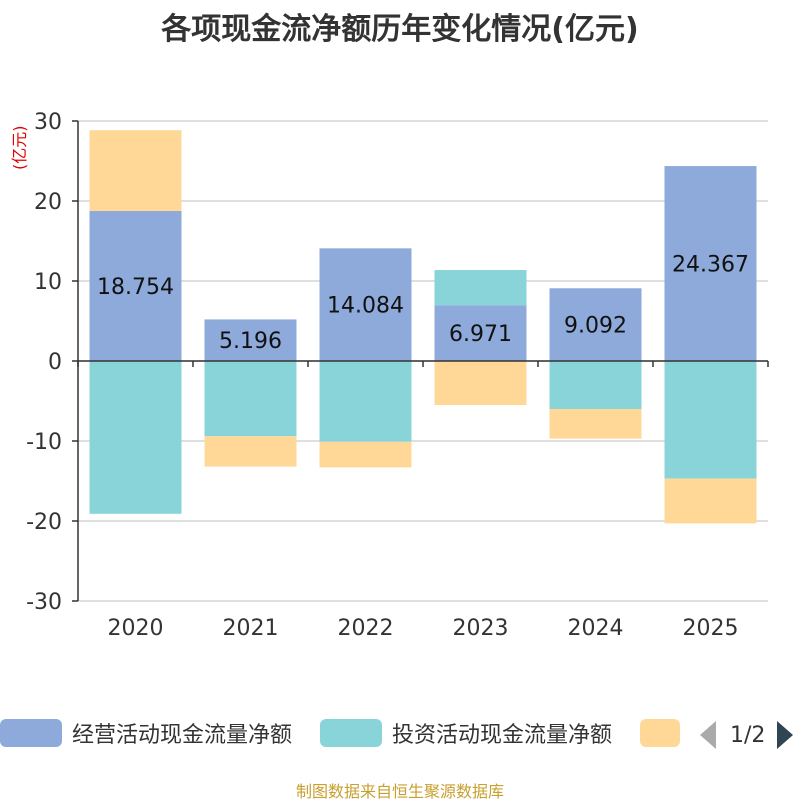  I want to click on legend: 经营活动现金流量净额 投资活动现金流量净额 1/2, so click(400, 732).